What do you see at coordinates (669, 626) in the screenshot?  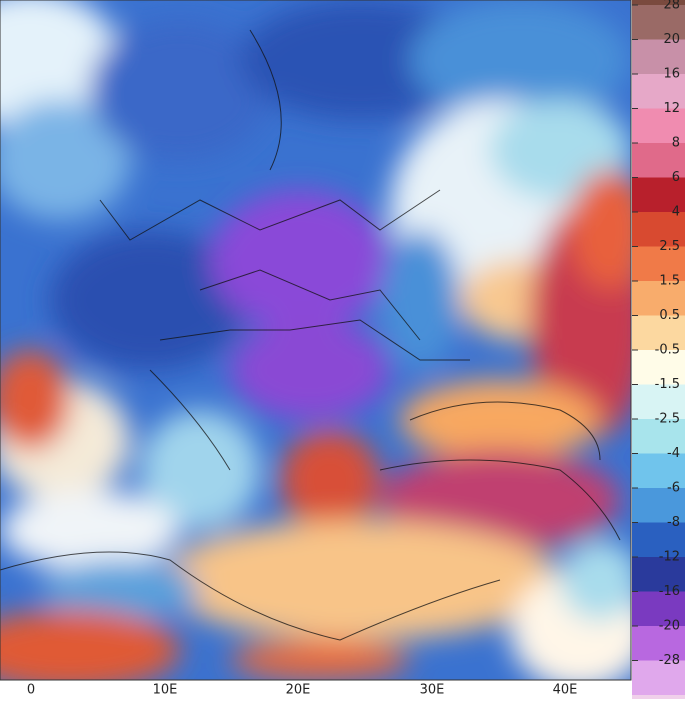 I see `colorbar-label: -20` at bounding box center [669, 626].